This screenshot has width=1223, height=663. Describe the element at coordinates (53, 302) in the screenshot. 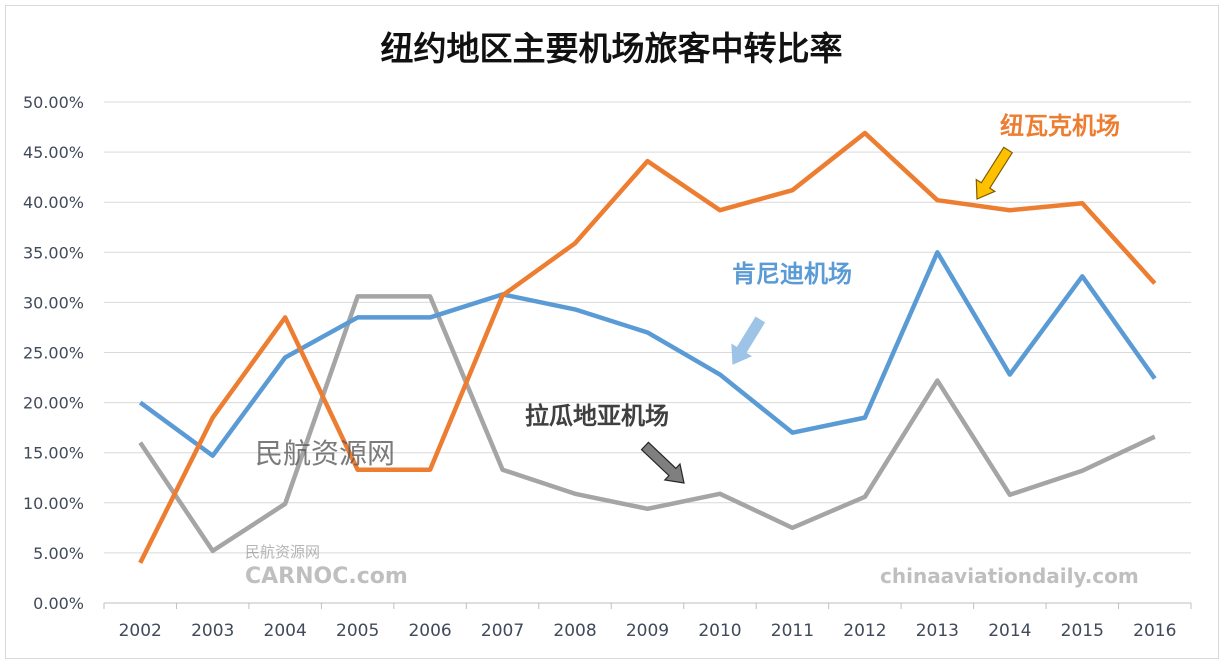

I see `y-tick-label: 30.00%` at that location.